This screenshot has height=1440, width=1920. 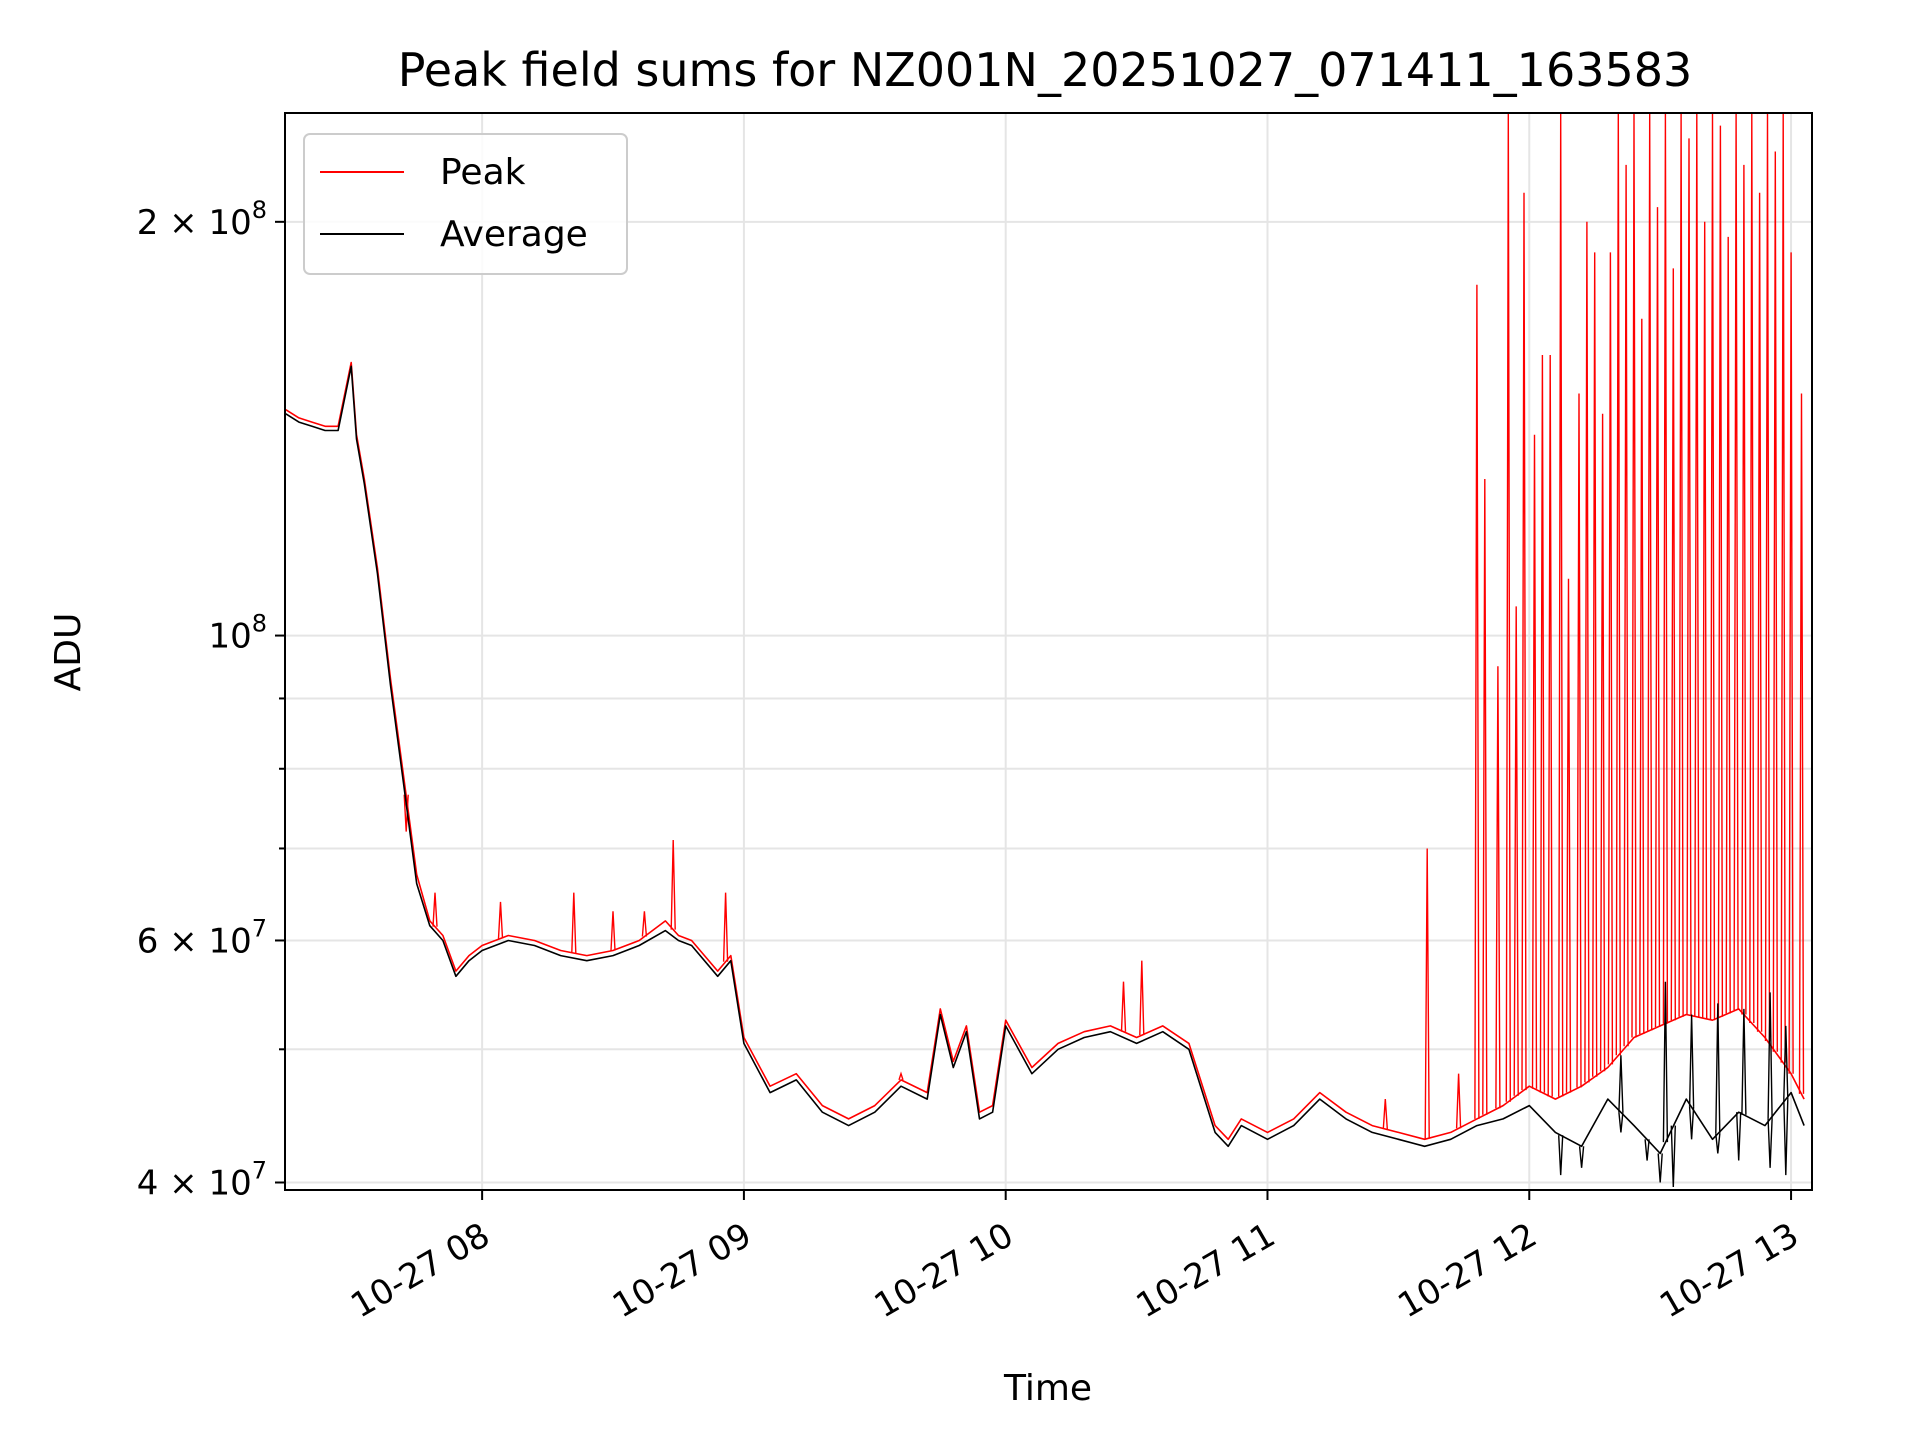 What do you see at coordinates (237, 633) in the screenshot?
I see `y-tick-label: 108` at bounding box center [237, 633].